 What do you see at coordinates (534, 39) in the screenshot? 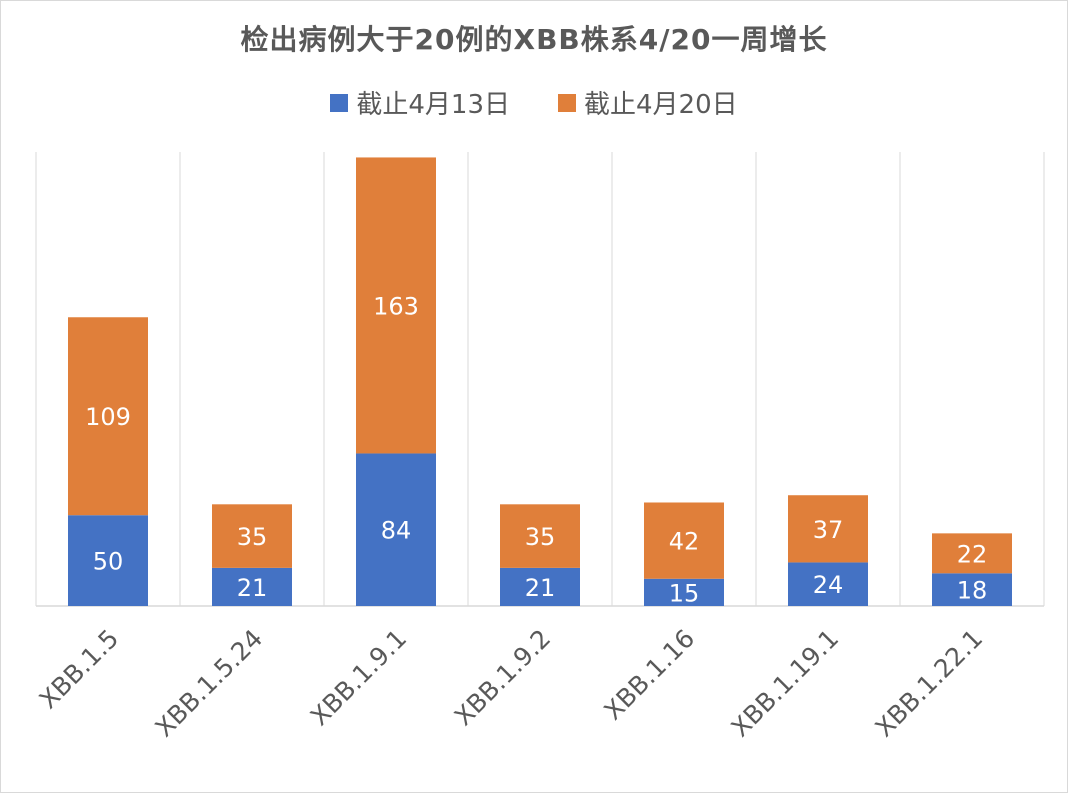
I see `chart-title: 检出病例大于20例的XBB株系4/20一周增长` at bounding box center [534, 39].